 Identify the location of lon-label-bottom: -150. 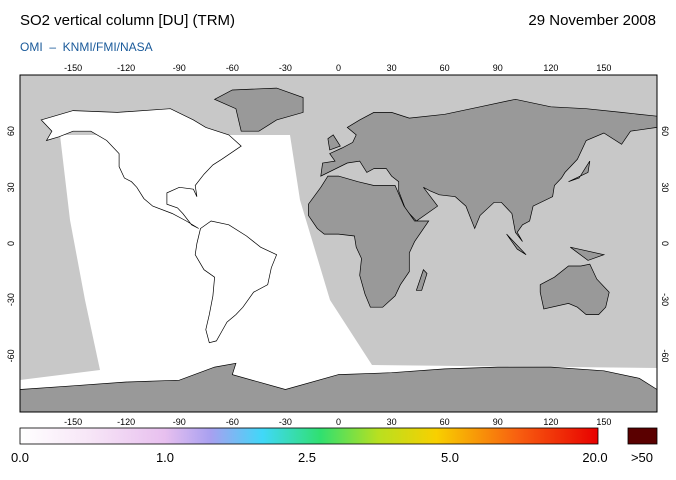
(73, 422).